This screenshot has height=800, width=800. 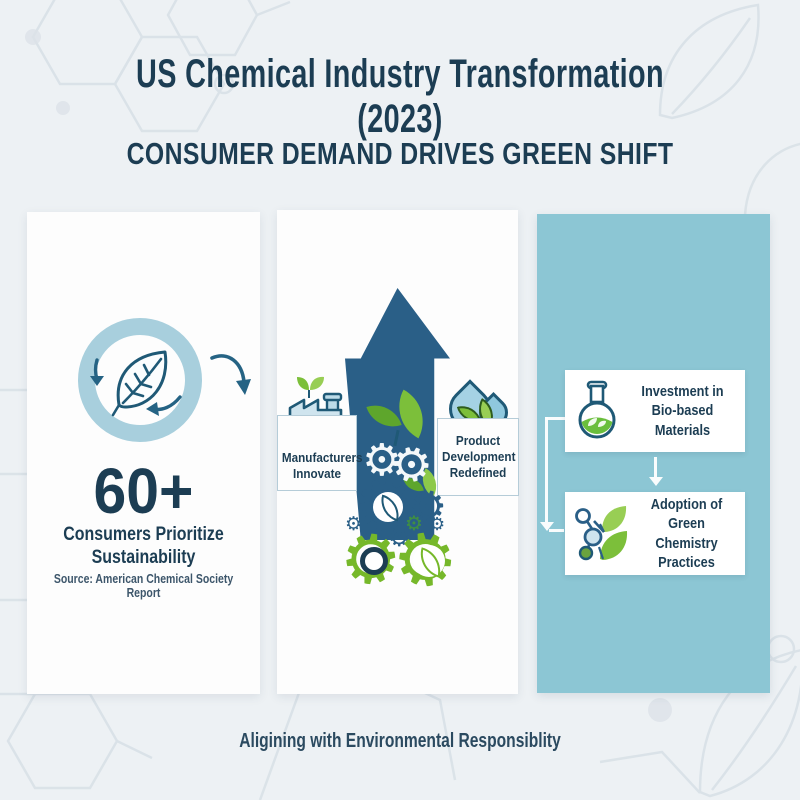 I want to click on outcome-label-bio-materials: Investment in Bio-based Materials, so click(x=682, y=410).